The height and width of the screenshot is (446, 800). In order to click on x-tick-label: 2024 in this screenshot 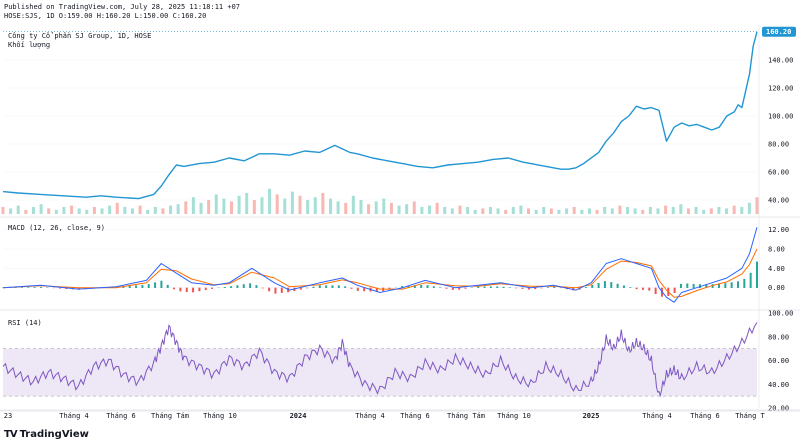, I will do `click(298, 416)`.